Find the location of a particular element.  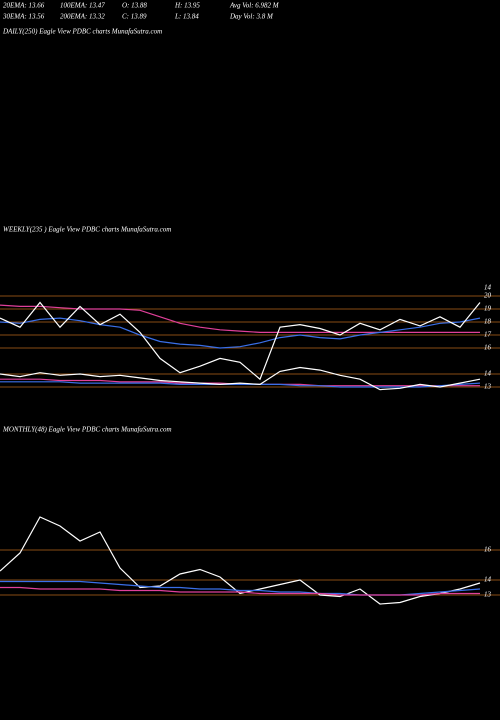

stat: Day Vol: 3.8 M is located at coordinates (251, 17).